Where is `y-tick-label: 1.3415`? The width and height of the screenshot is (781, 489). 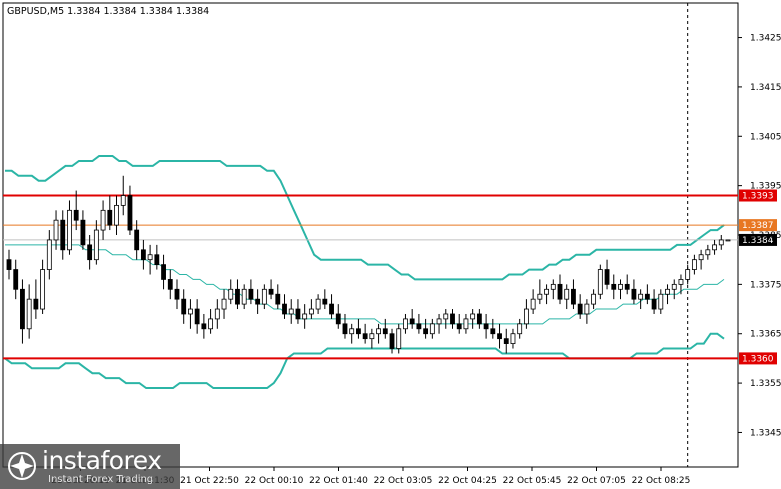 y-tick-label: 1.3415 is located at coordinates (765, 88).